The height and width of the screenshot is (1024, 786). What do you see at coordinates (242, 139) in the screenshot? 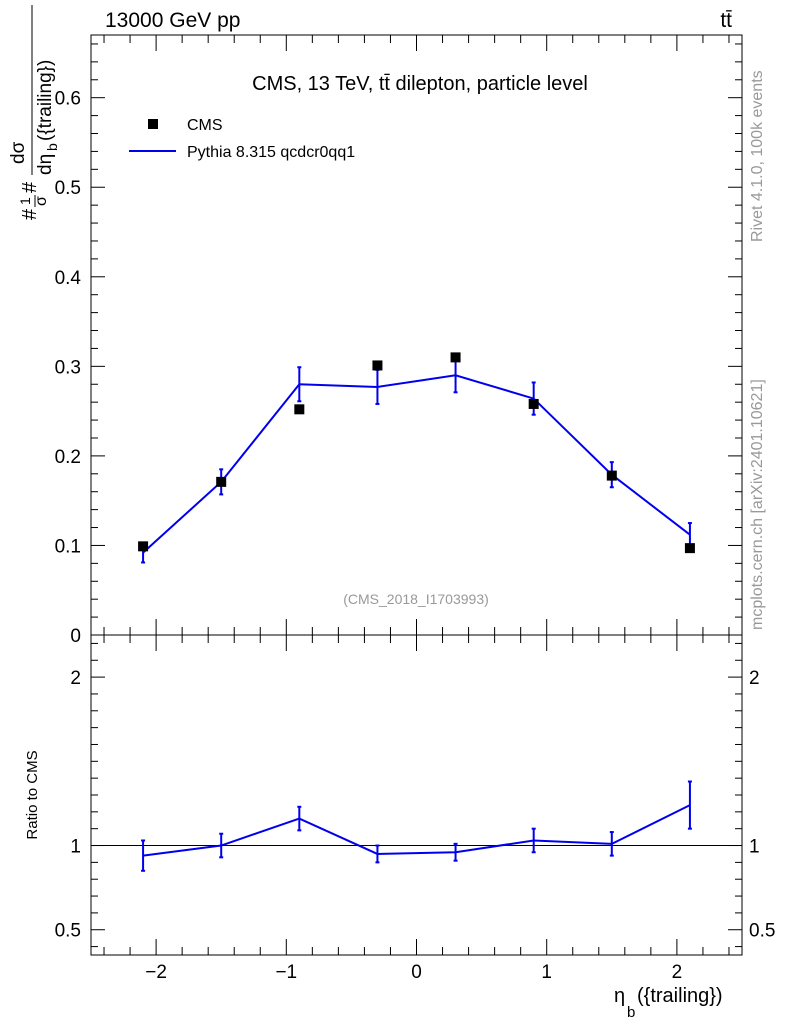
I see `legend: CMS Pythia 8.315 qcdcr0qq1` at bounding box center [242, 139].